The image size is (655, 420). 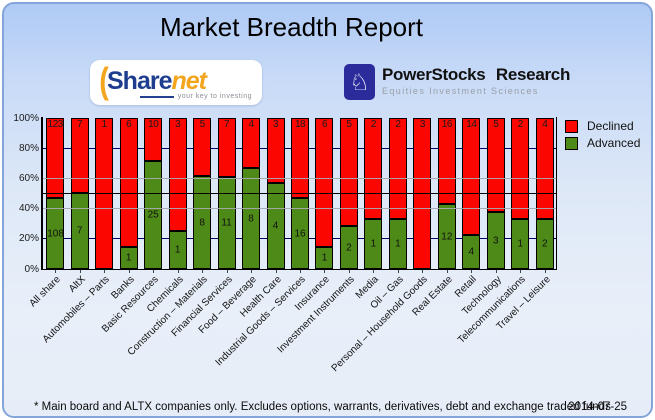 I want to click on sharenet-arc-icon: (, so click(x=104, y=80).